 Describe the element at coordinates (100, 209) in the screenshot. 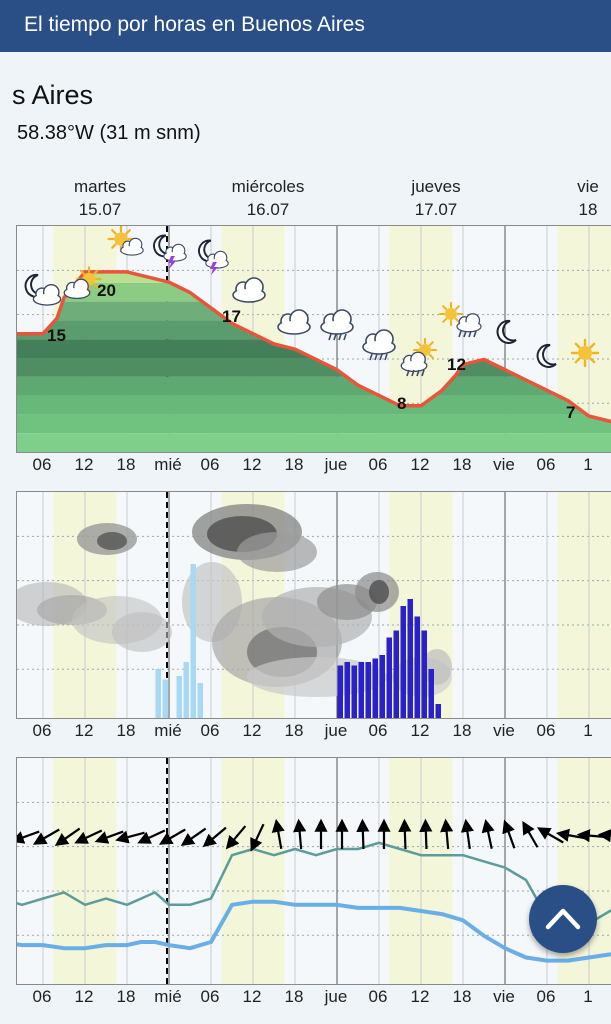

I see `day-date: 15.07` at that location.